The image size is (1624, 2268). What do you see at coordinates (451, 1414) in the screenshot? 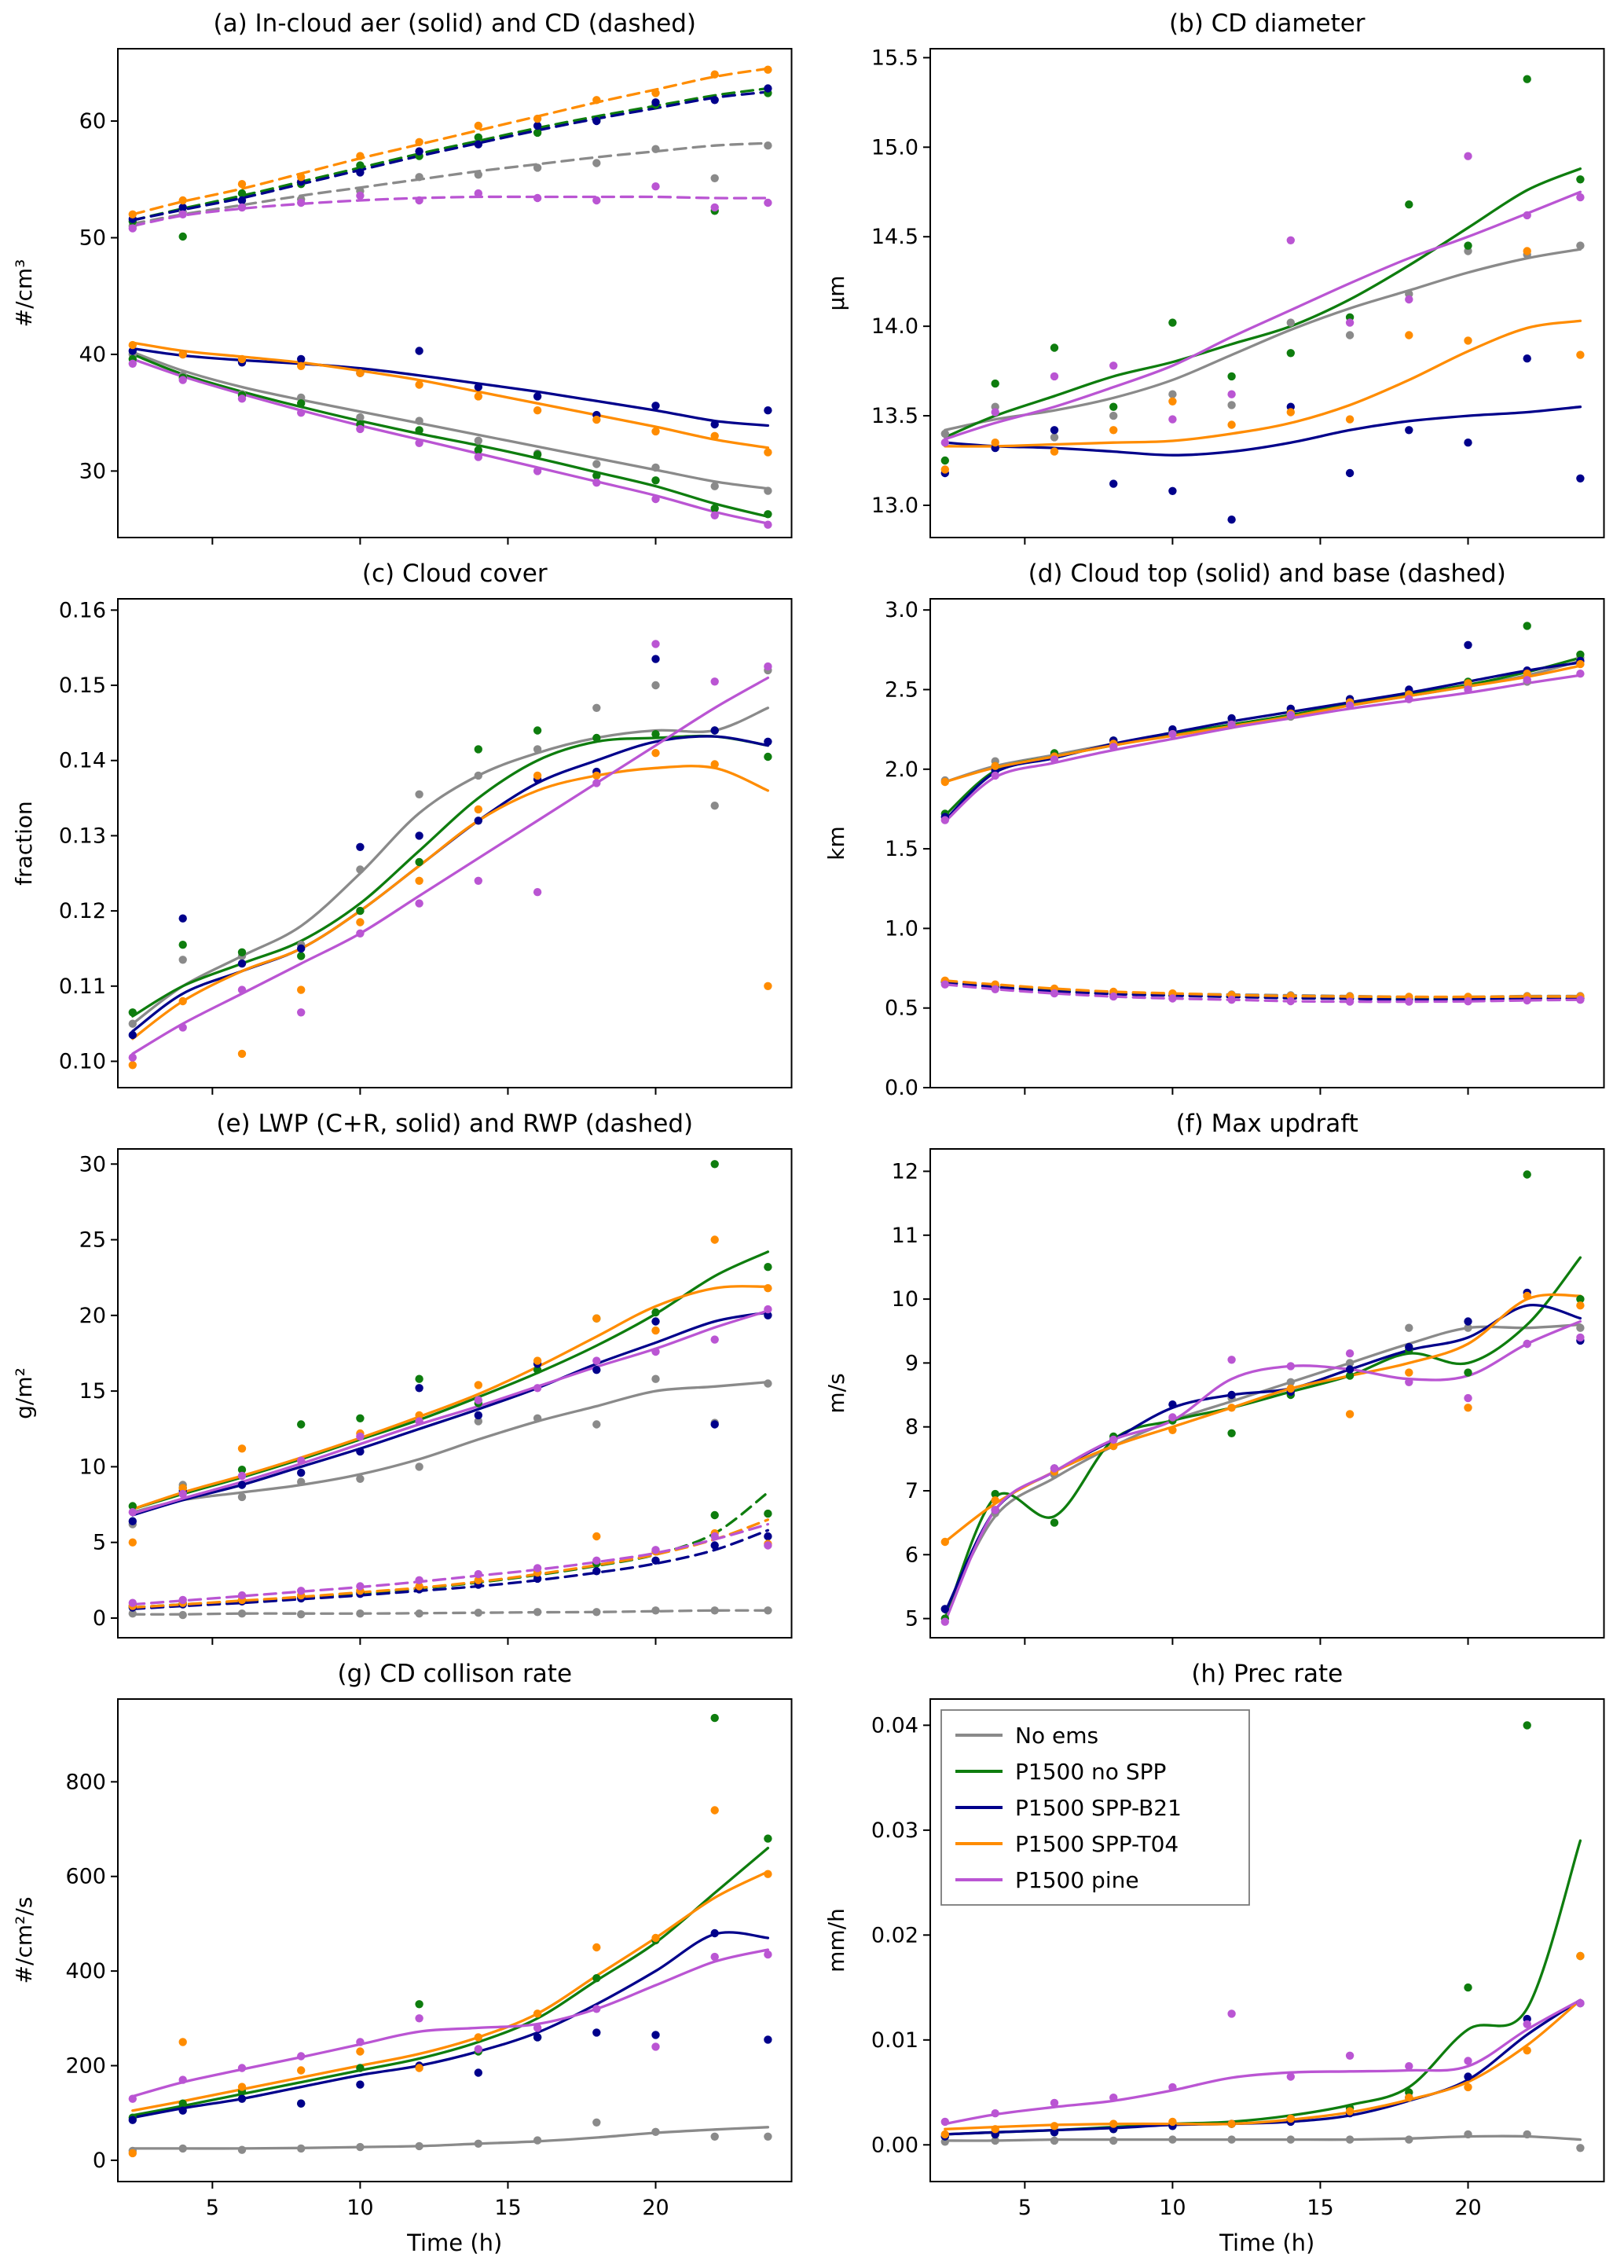
I see `series-line-p1500-spp-b21-lwp` at bounding box center [451, 1414].